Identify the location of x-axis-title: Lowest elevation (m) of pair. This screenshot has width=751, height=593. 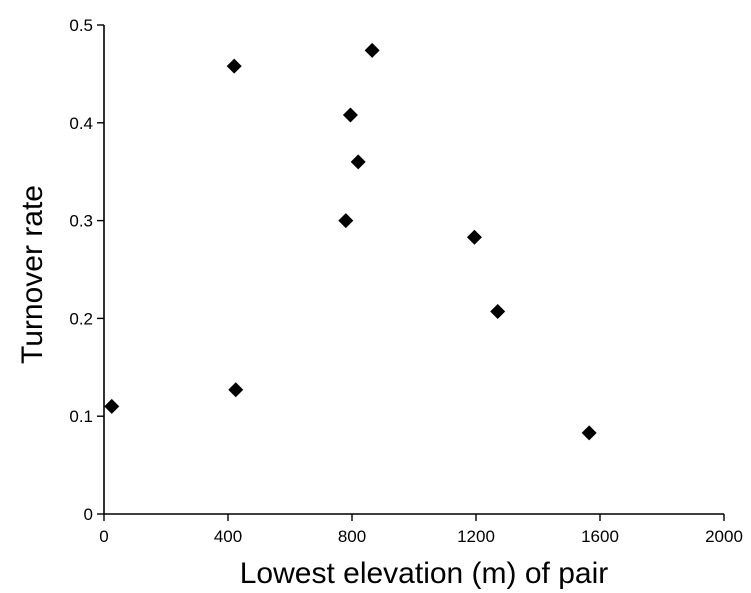
(424, 573).